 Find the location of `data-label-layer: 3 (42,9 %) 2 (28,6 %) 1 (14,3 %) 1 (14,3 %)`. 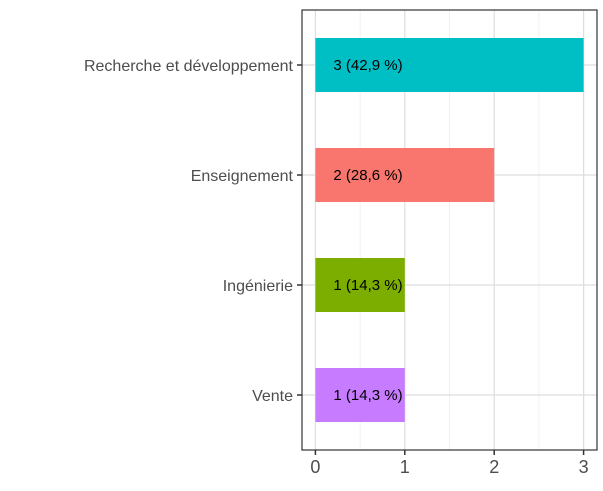

data-label-layer: 3 (42,9 %) 2 (28,6 %) 1 (14,3 %) 1 (14,3 %) is located at coordinates (367, 230).